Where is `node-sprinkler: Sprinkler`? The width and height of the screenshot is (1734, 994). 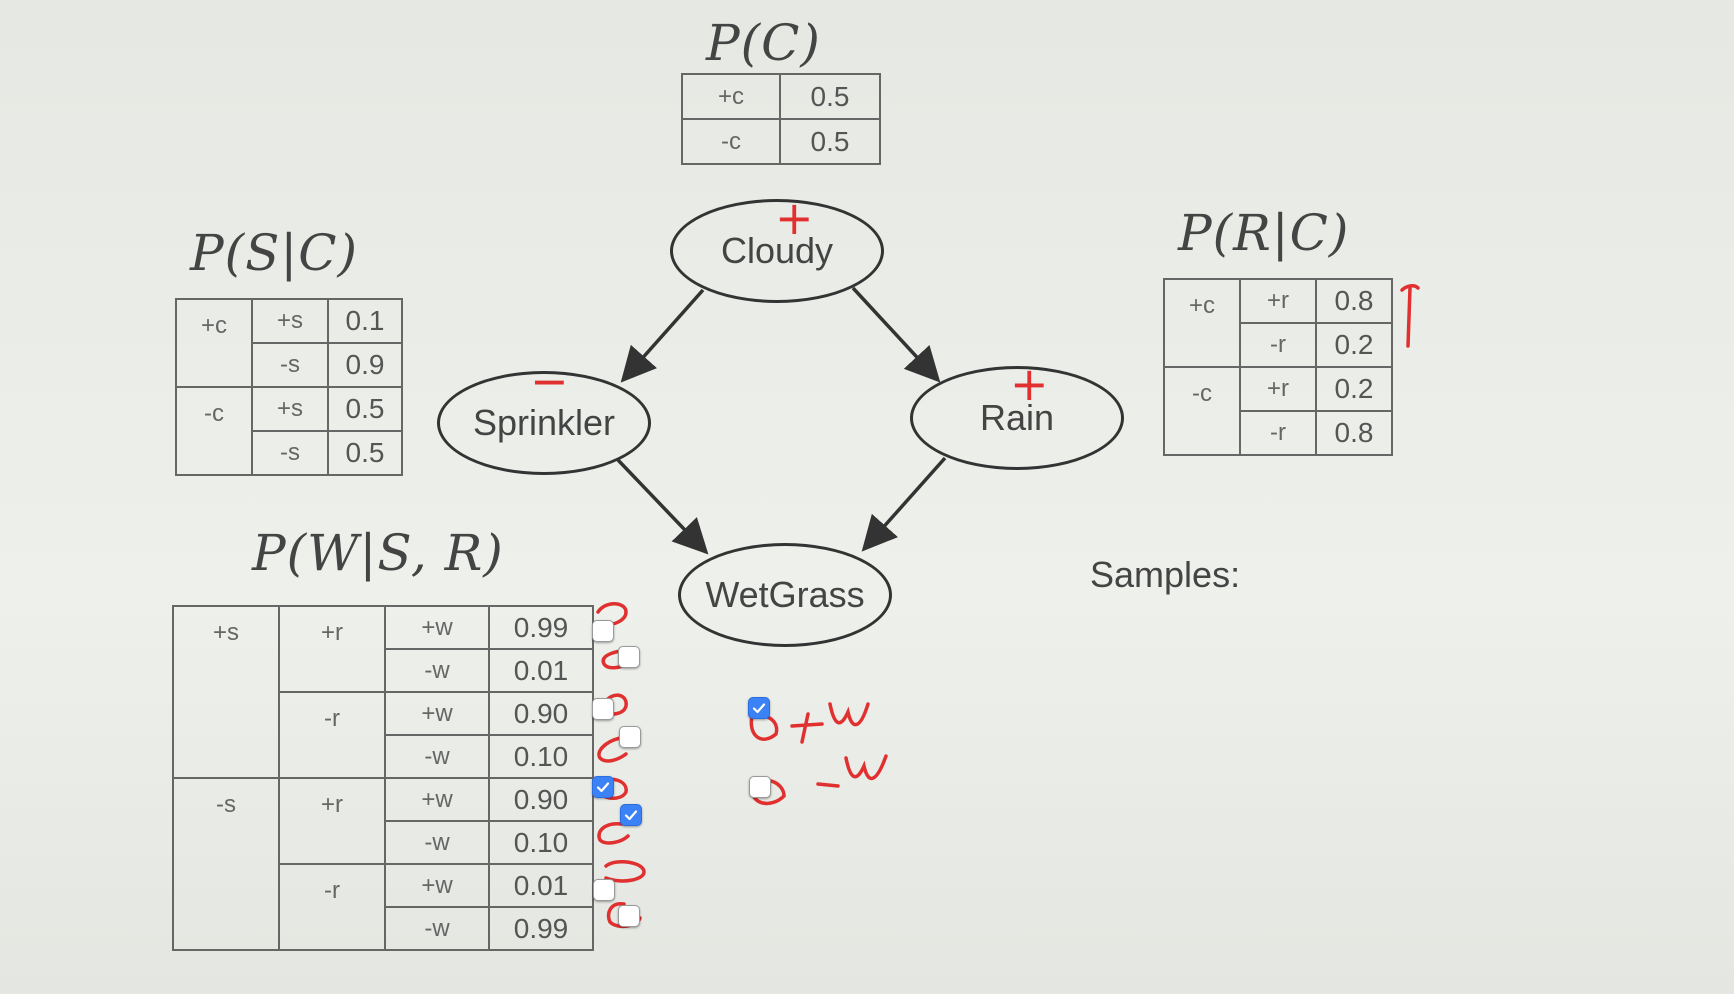 node-sprinkler: Sprinkler is located at coordinates (544, 423).